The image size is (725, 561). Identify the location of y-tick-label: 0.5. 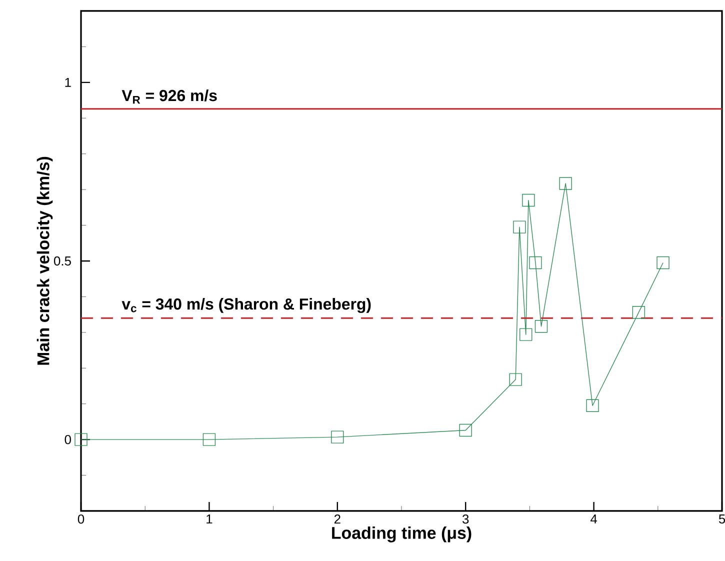
(62, 261).